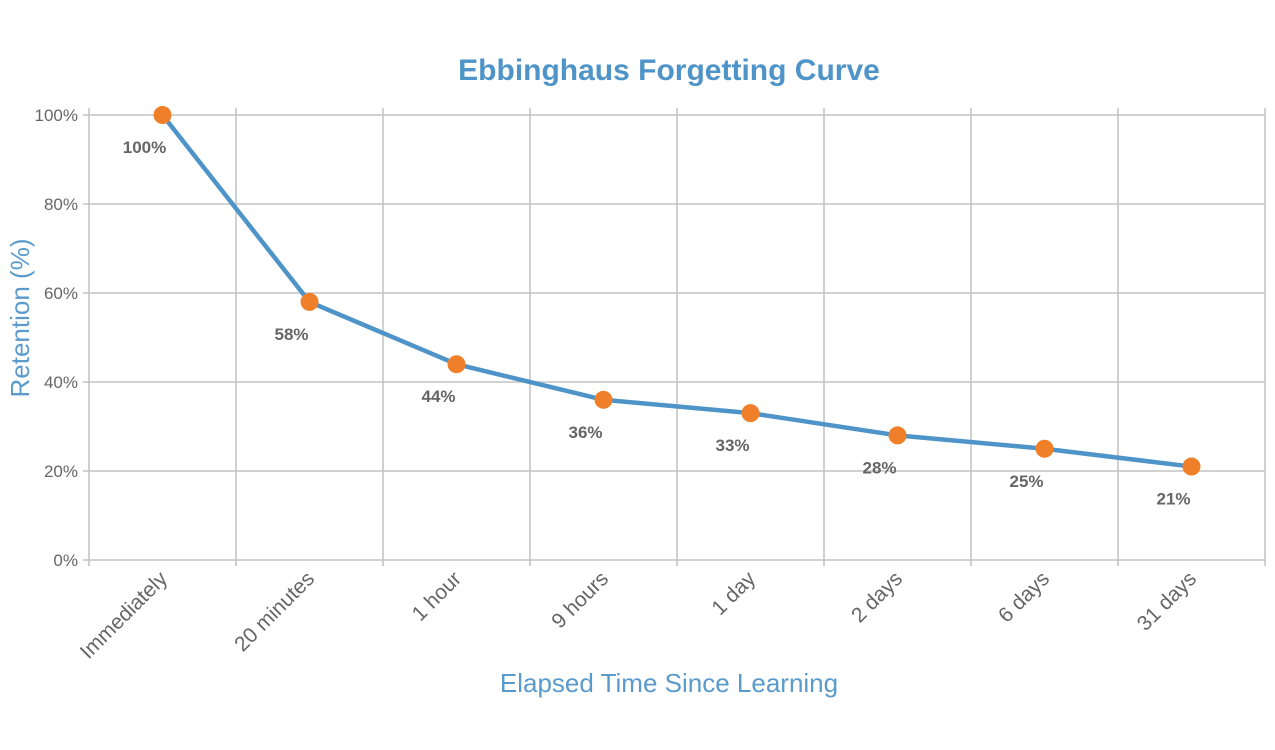 This screenshot has height=750, width=1275. Describe the element at coordinates (124, 615) in the screenshot. I see `x-tick-label: Immediately` at that location.